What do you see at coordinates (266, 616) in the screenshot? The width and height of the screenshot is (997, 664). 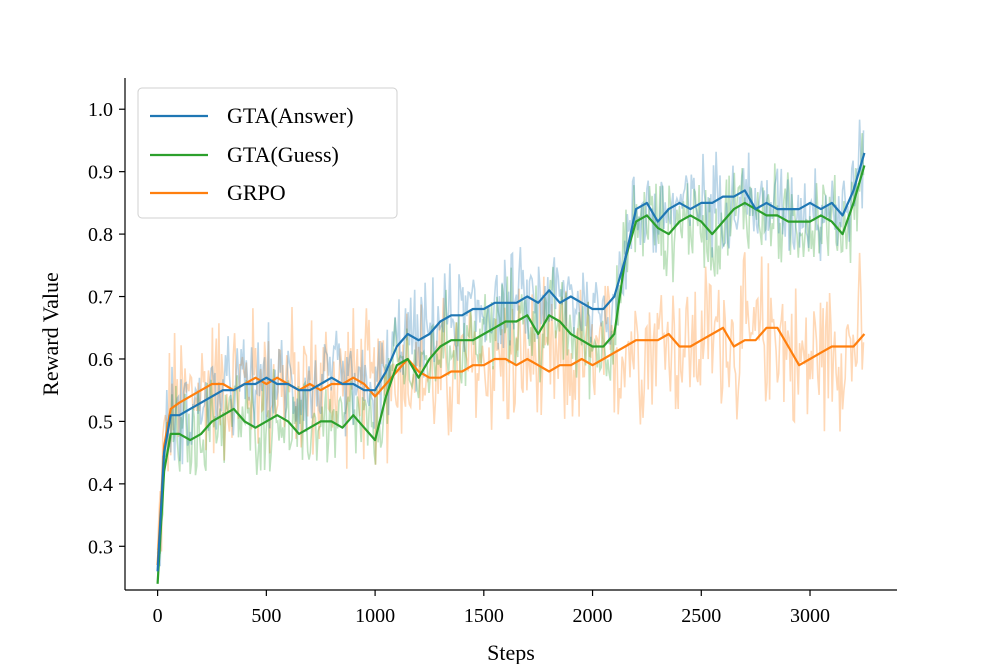 I see `x-tick-label: 500` at bounding box center [266, 616].